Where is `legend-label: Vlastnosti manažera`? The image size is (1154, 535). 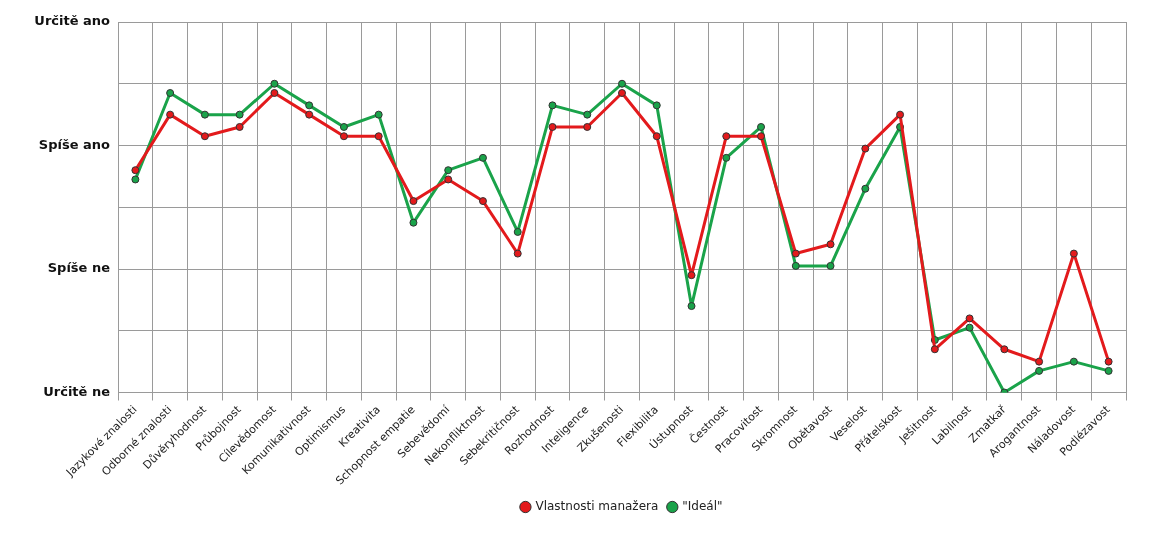 legend-label: Vlastnosti manažera is located at coordinates (597, 506).